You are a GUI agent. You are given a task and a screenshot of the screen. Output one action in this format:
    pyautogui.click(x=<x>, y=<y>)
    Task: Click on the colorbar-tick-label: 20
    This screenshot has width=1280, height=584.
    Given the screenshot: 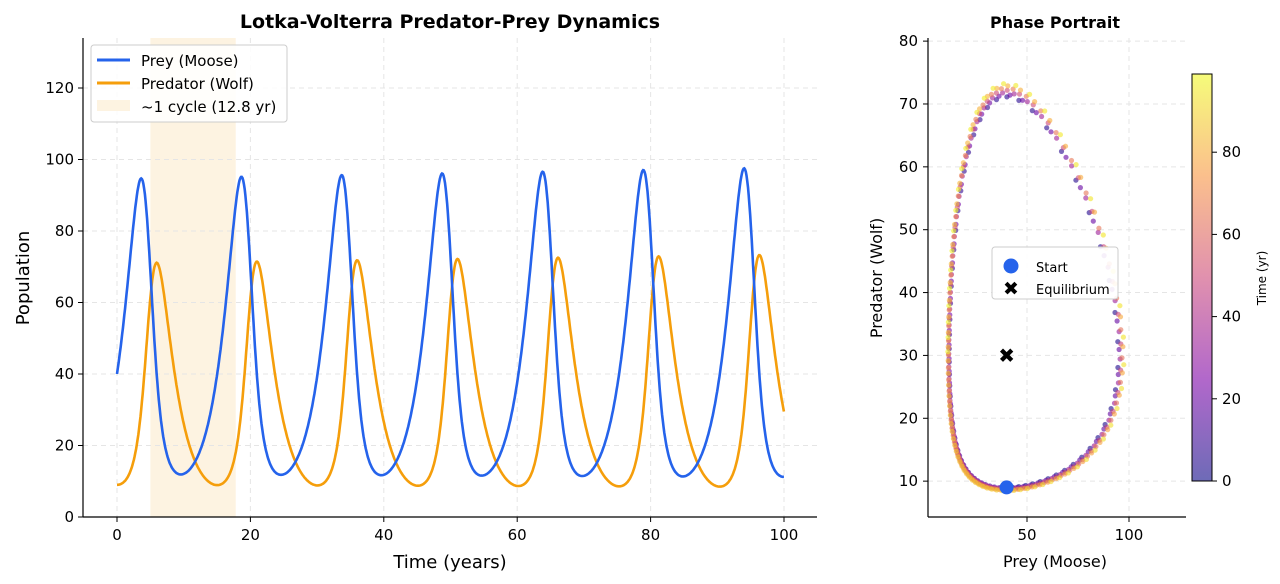 What is the action you would take?
    pyautogui.click(x=1231, y=399)
    